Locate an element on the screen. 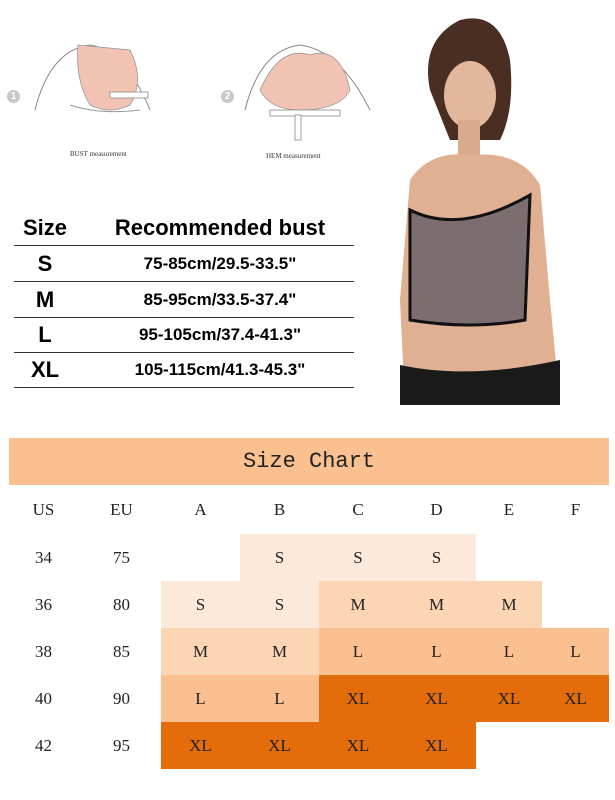  band-size-cell: 42 is located at coordinates (43, 745).